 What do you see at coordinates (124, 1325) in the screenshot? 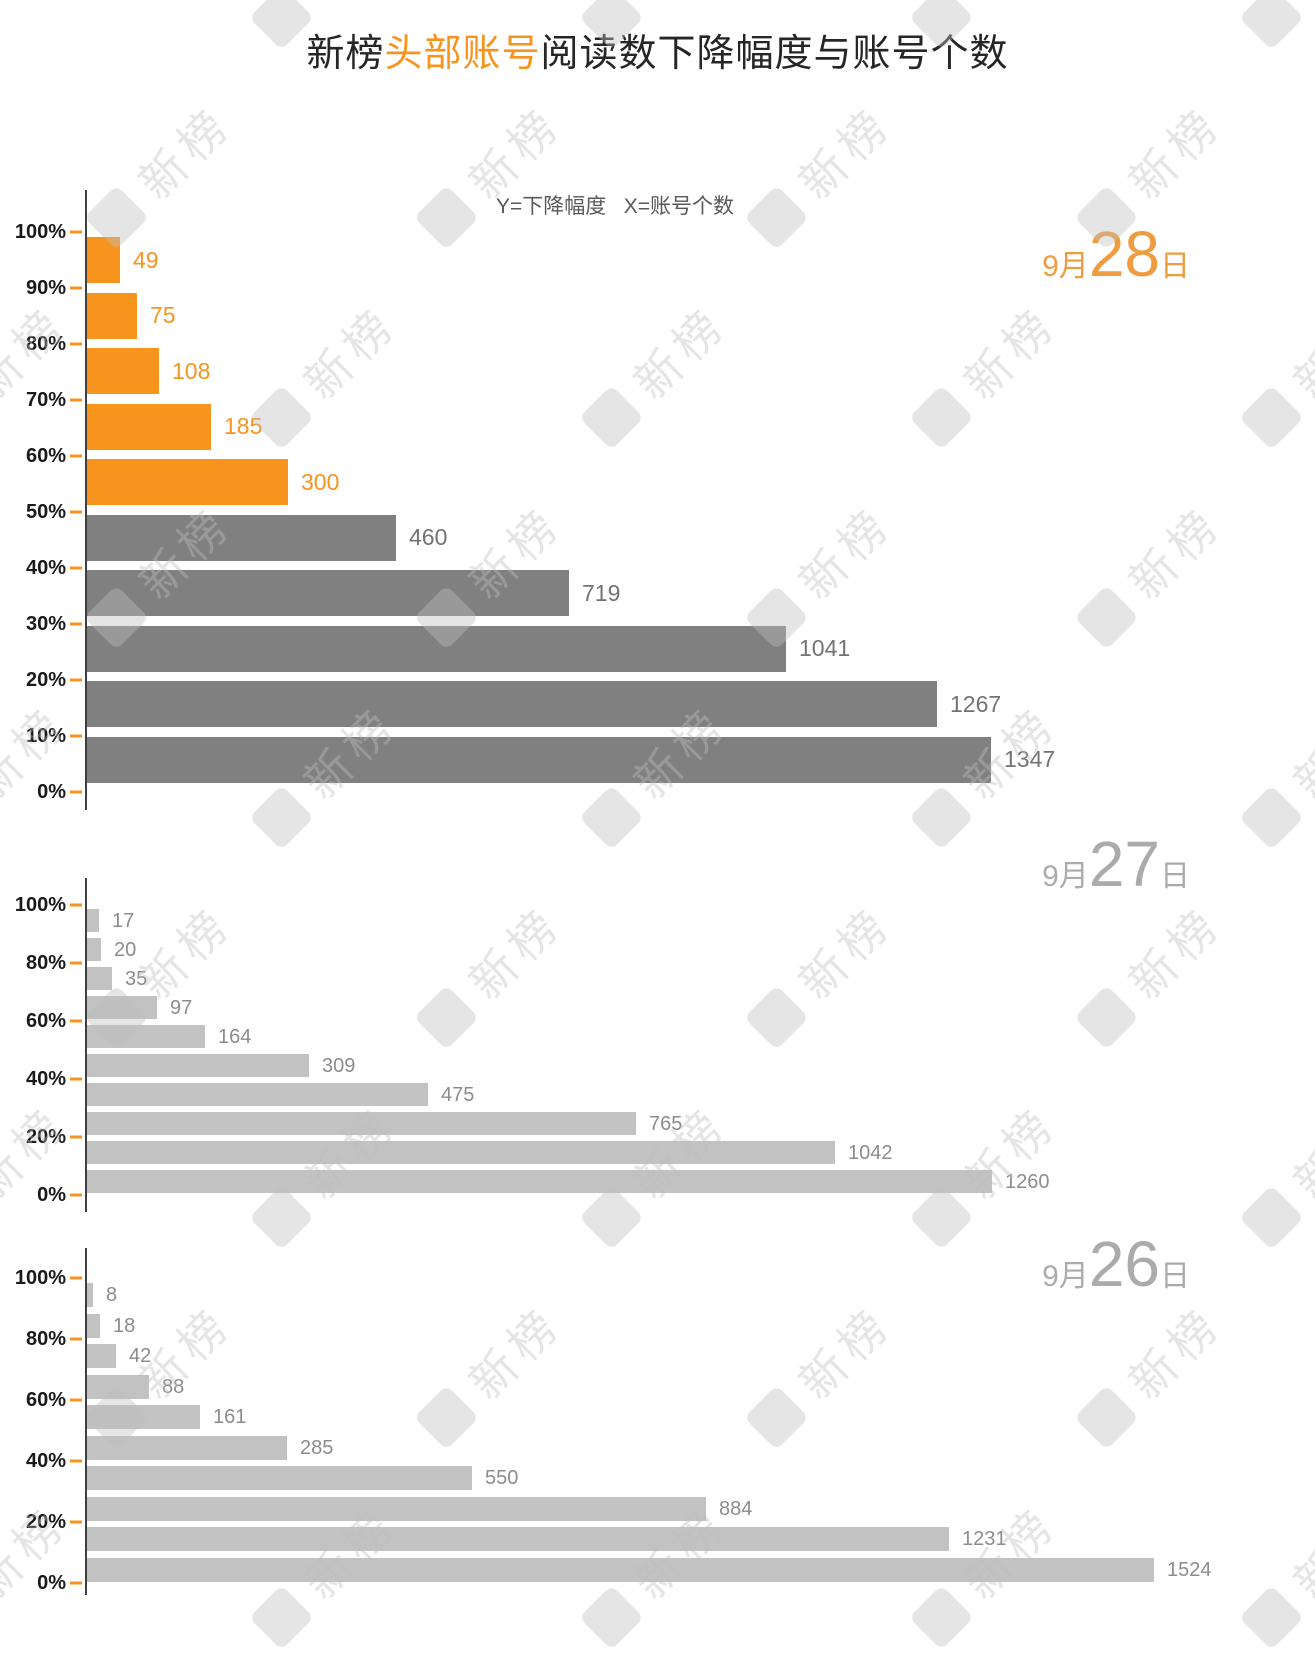
I see `bar-value-label: 18` at bounding box center [124, 1325].